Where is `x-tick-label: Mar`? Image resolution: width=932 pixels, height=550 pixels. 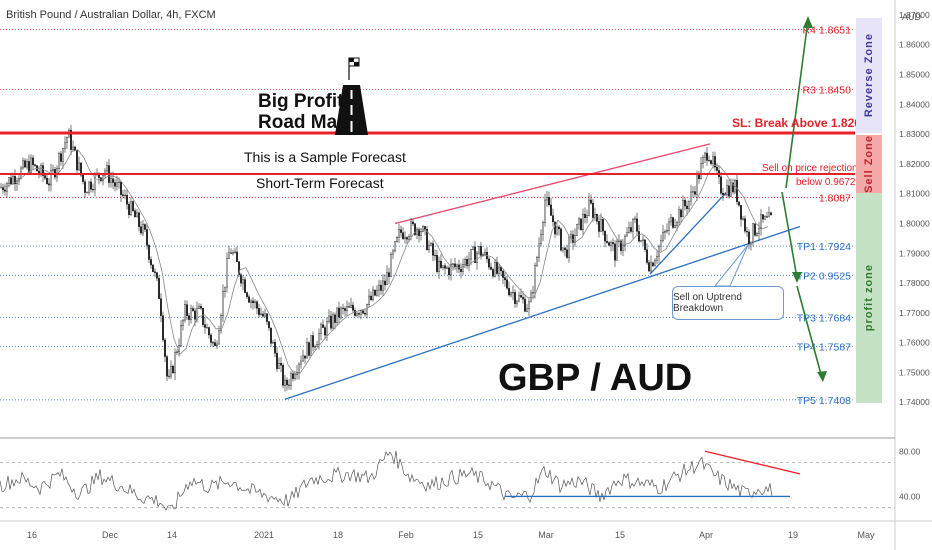
x-tick-label: Mar is located at coordinates (546, 535).